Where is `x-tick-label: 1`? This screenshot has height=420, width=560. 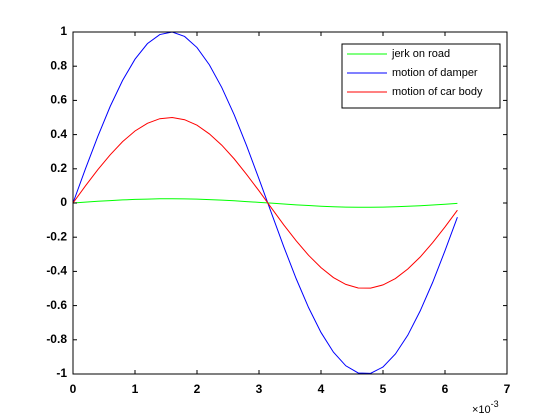 x-tick-label: 1 is located at coordinates (135, 389).